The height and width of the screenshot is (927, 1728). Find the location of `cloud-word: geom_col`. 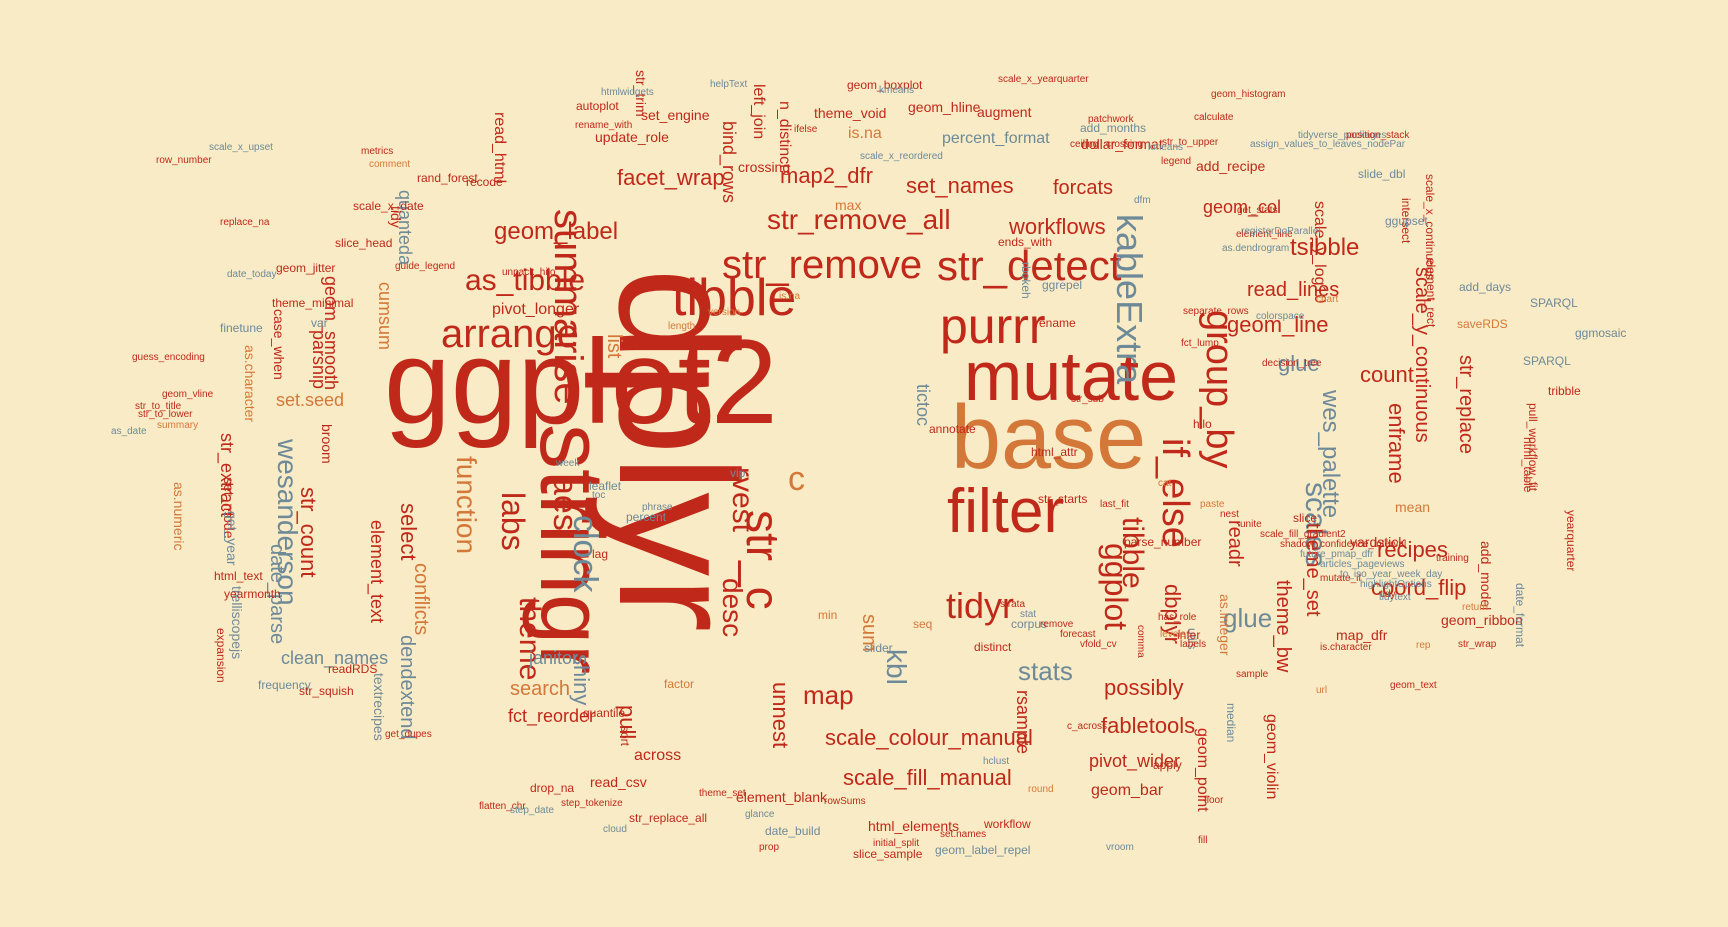

cloud-word: geom_col is located at coordinates (1242, 207).